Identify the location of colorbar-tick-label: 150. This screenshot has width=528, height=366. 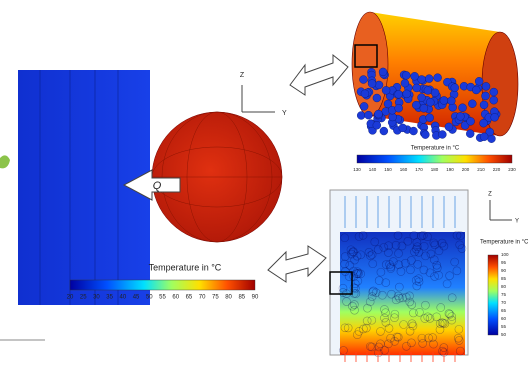
(388, 169).